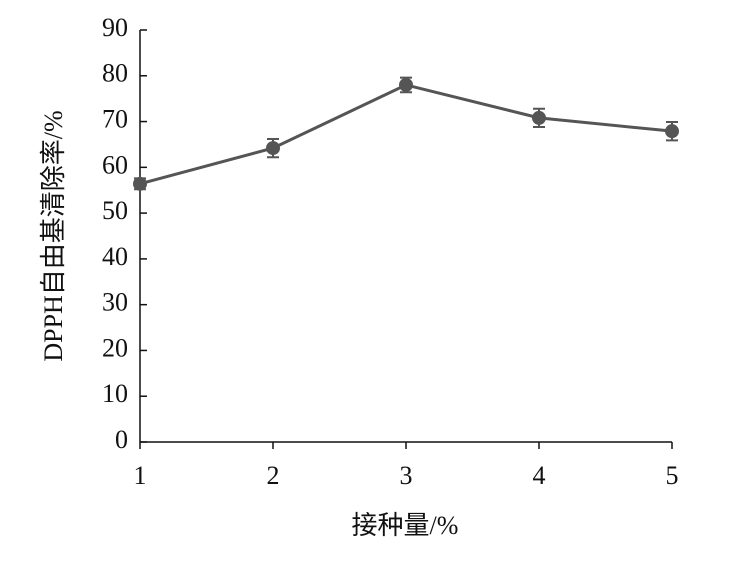 The image size is (730, 562). What do you see at coordinates (121, 439) in the screenshot?
I see `y-tick-label: 0` at bounding box center [121, 439].